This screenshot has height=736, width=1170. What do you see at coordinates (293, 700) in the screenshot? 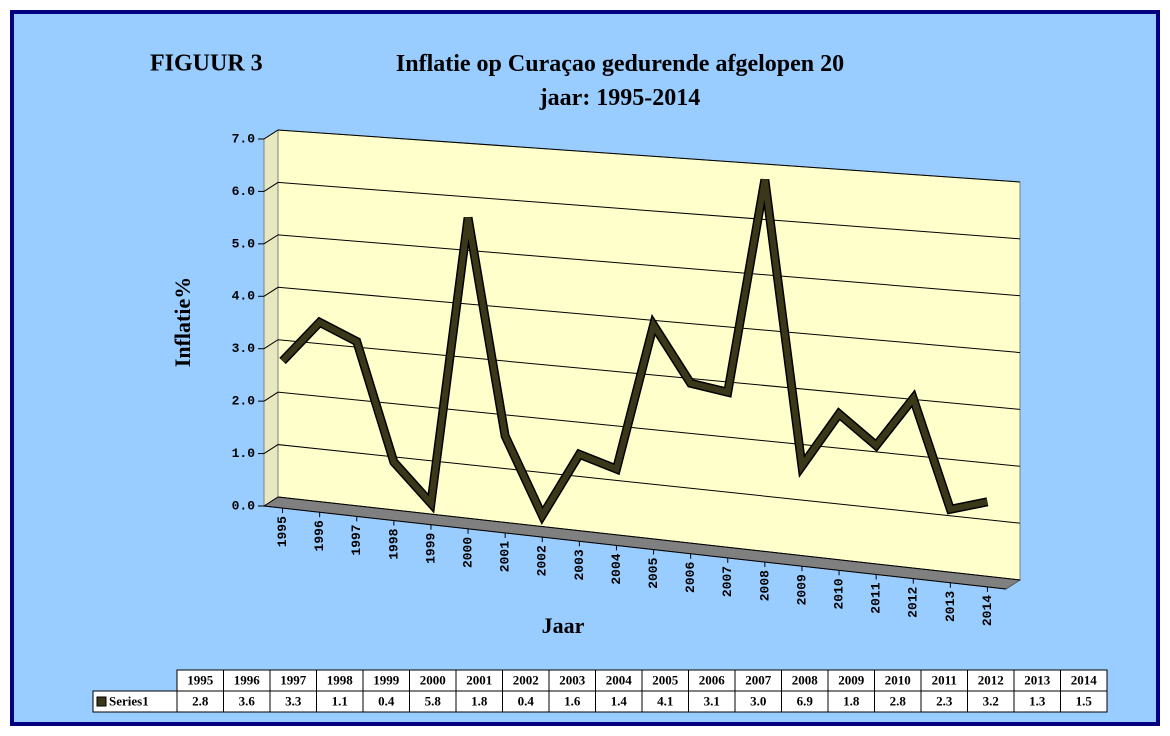
I see `table-value: 3.3` at bounding box center [293, 700].